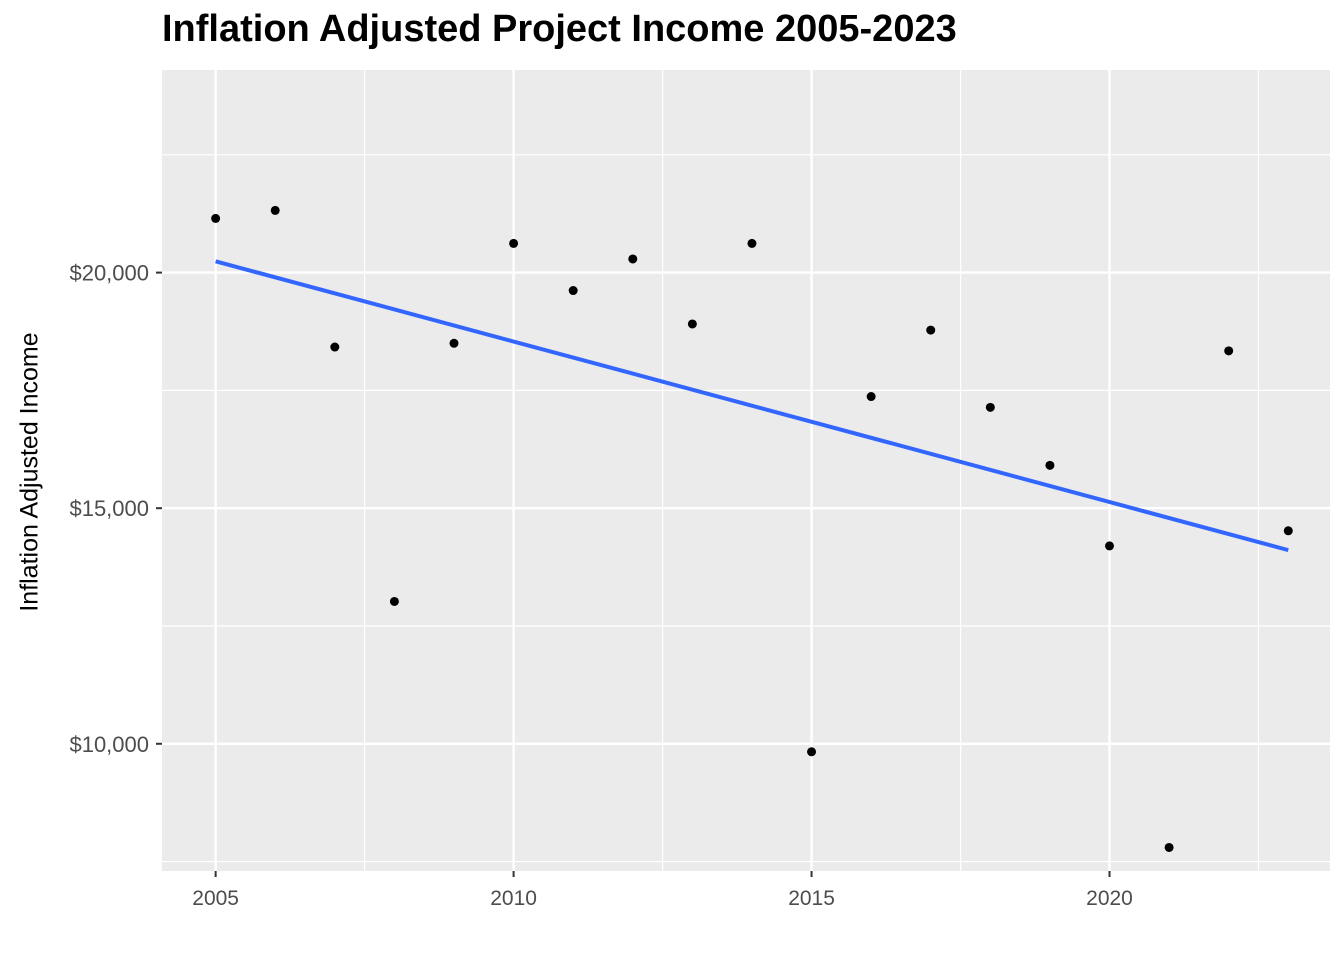  I want to click on y-tick-label: $20,000, so click(109, 273).